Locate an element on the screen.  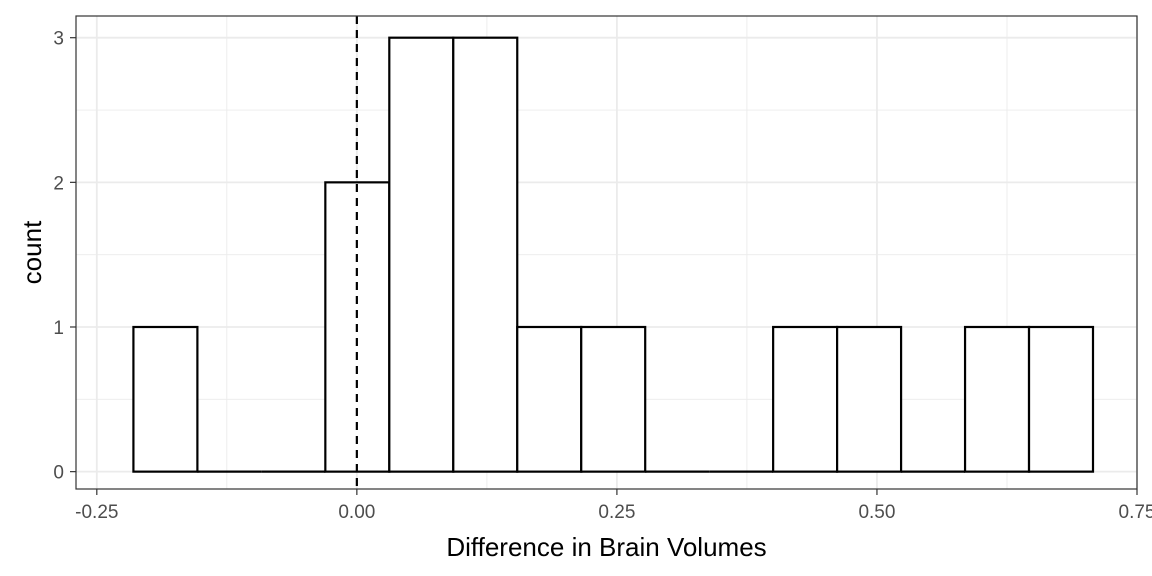
x-tick-label: 0.00 is located at coordinates (356, 512).